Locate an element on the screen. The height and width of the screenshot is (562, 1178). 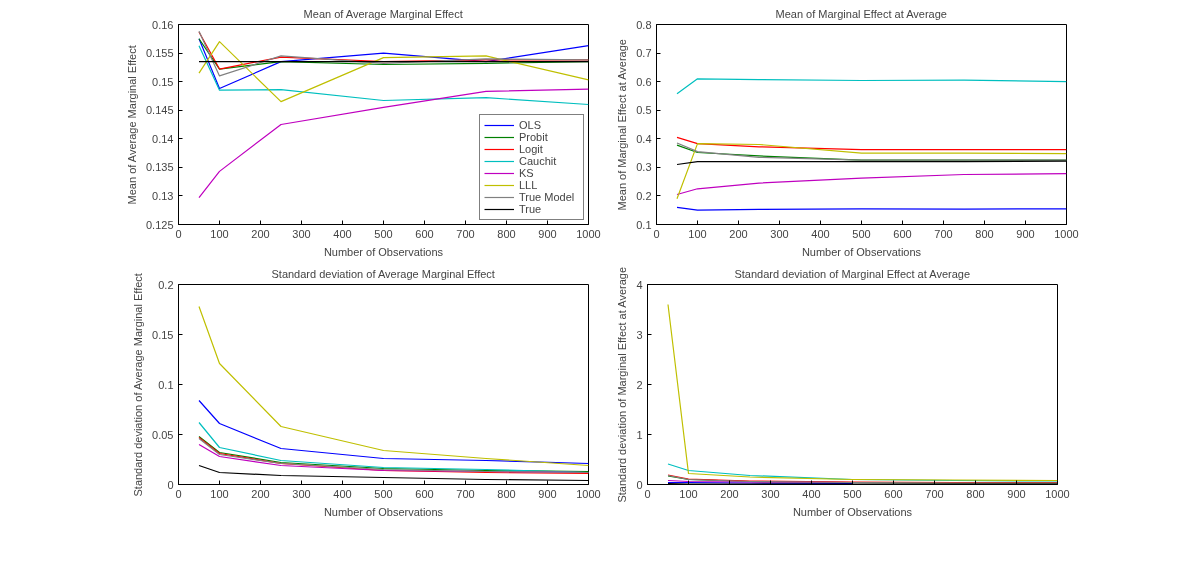
y-tick-label: 0.135 is located at coordinates (159, 167).